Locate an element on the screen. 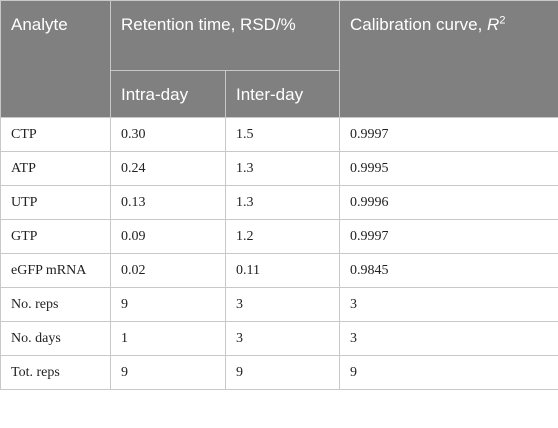 Image resolution: width=558 pixels, height=428 pixels. table-row: eGFP mRNA 0.02 0.11 0.9845 is located at coordinates (279, 270).